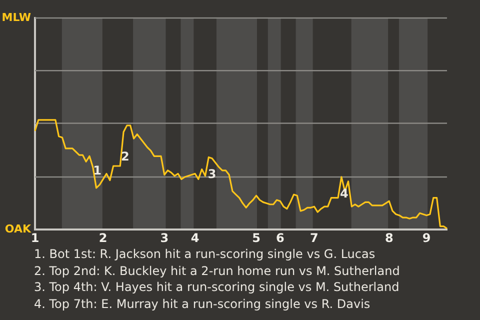 The width and height of the screenshot is (480, 320). What do you see at coordinates (314, 237) in the screenshot?
I see `x-tick-label: 7` at bounding box center [314, 237].